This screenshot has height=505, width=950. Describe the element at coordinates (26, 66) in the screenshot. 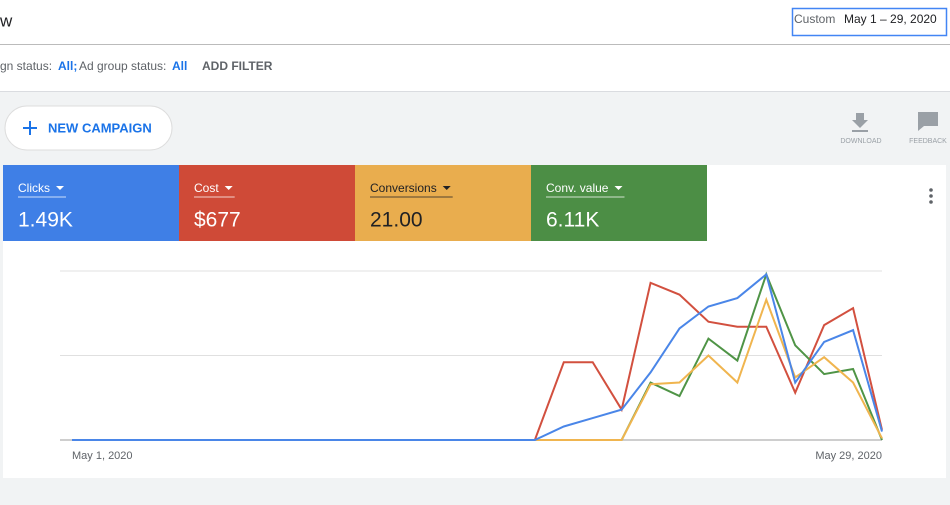

I see `filter-label: gn status:` at that location.